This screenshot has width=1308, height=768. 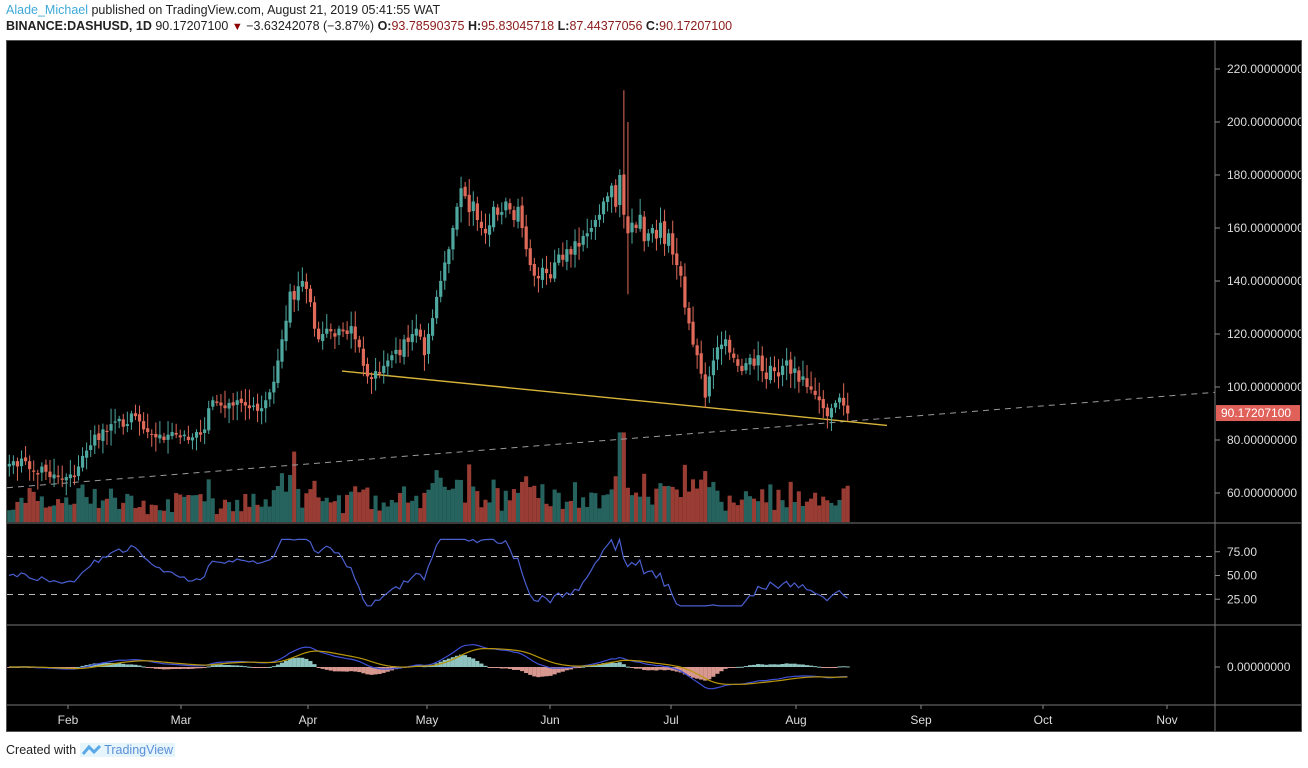 I want to click on time-tick: Apr, so click(x=308, y=720).